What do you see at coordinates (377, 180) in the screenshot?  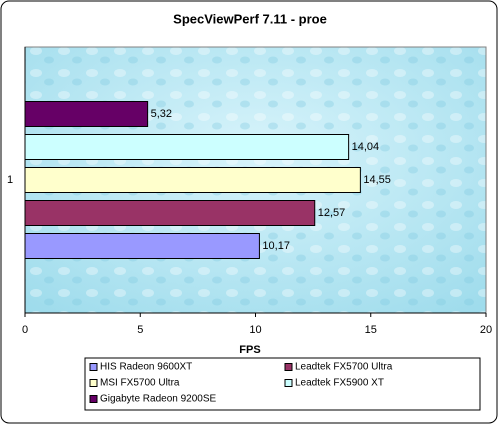 I see `value-label: 14,55` at bounding box center [377, 180].